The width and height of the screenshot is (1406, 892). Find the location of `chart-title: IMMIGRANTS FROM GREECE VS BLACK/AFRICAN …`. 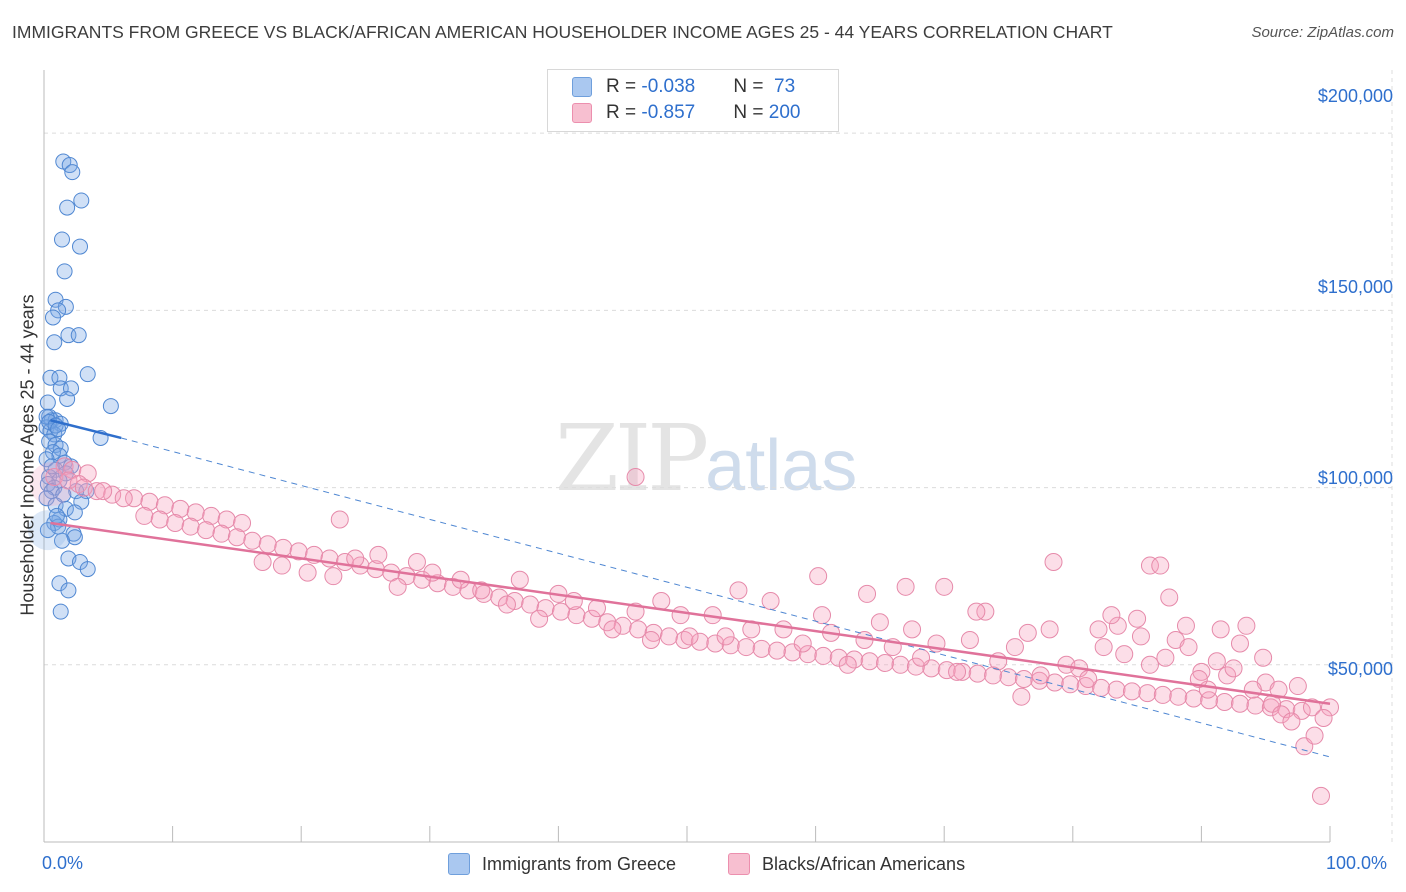

chart-title: IMMIGRANTS FROM GREECE VS BLACK/AFRICAN … is located at coordinates (562, 32).